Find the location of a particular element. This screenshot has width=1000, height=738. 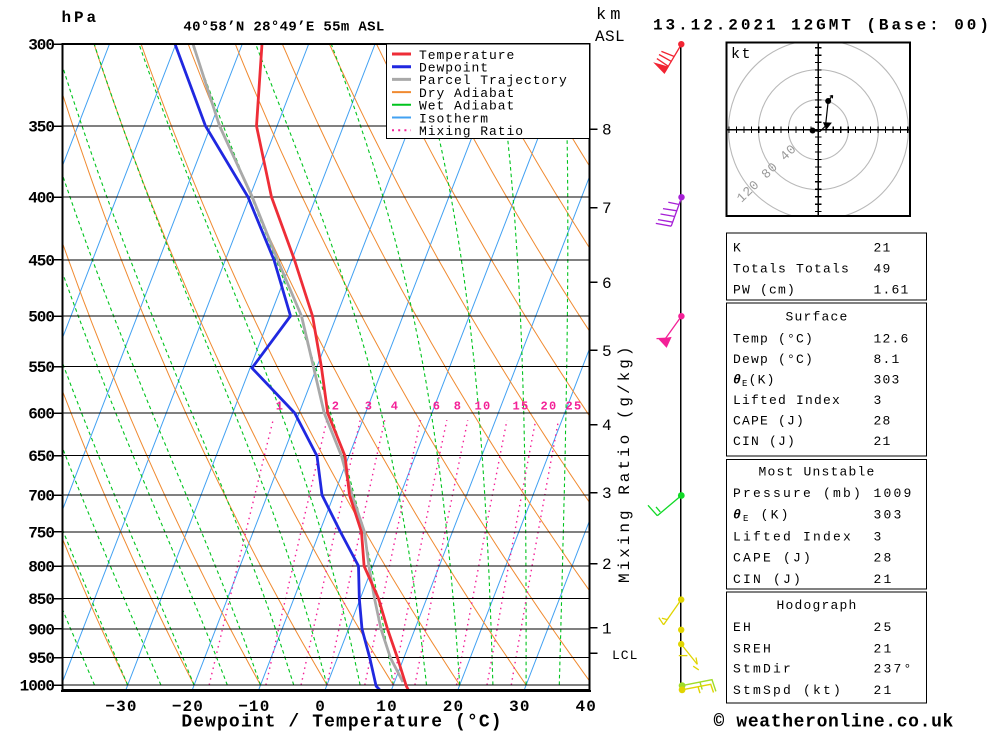

svg-text: LCL is located at coordinates (625, 655).